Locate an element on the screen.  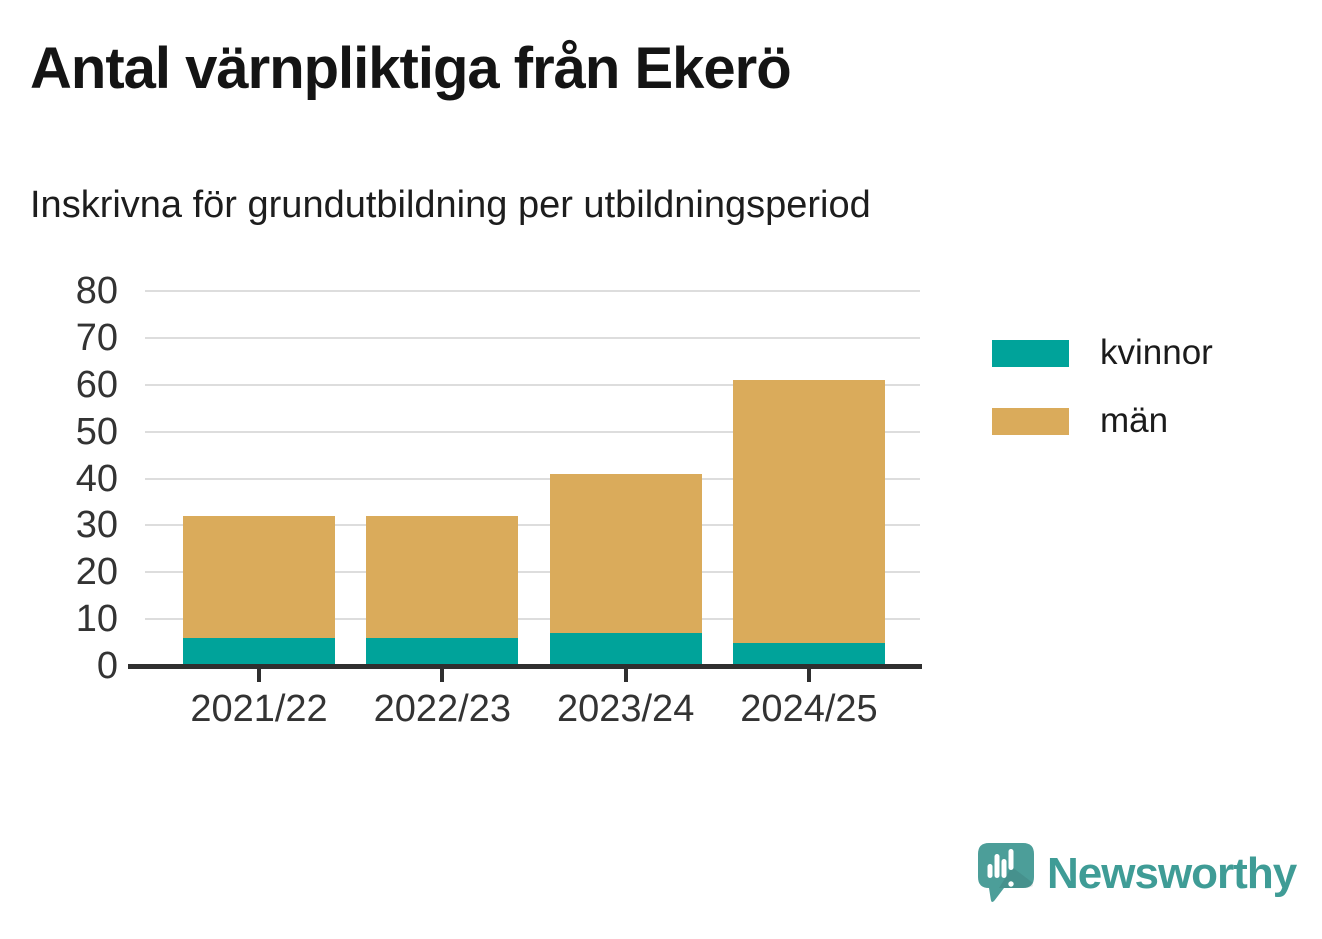
page-title: Antal värnpliktiga från Ekerö is located at coordinates (411, 68).